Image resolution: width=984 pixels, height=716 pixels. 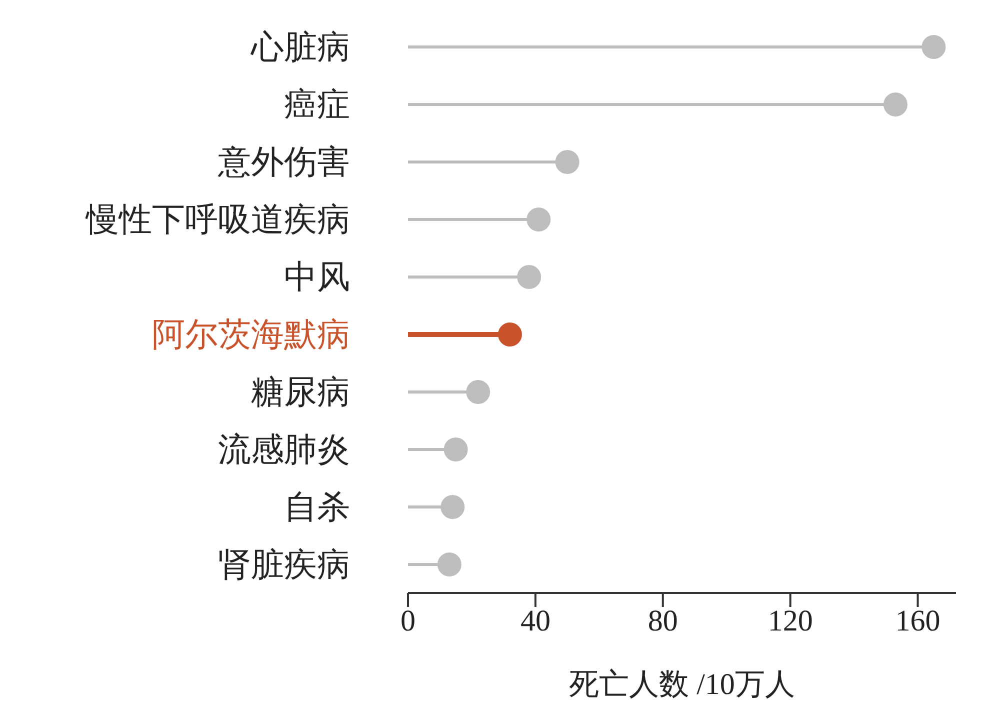 I want to click on y-tick-label: 意外伤害, so click(x=283, y=161).